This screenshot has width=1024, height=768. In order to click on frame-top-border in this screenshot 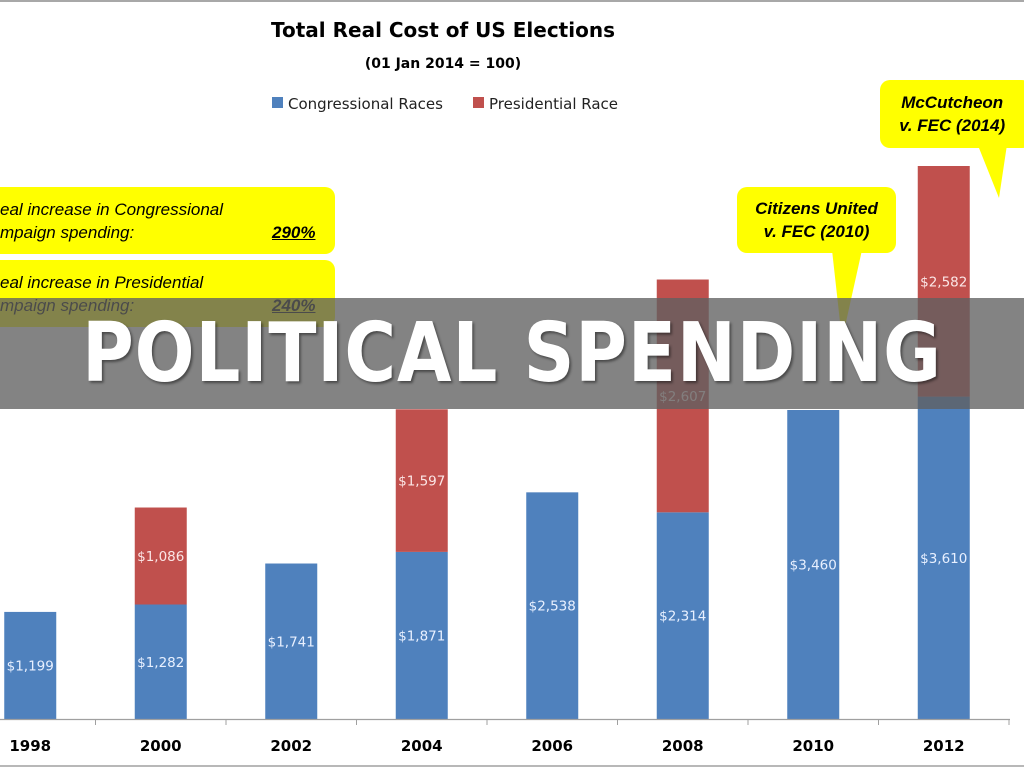, I will do `click(512, 1)`.